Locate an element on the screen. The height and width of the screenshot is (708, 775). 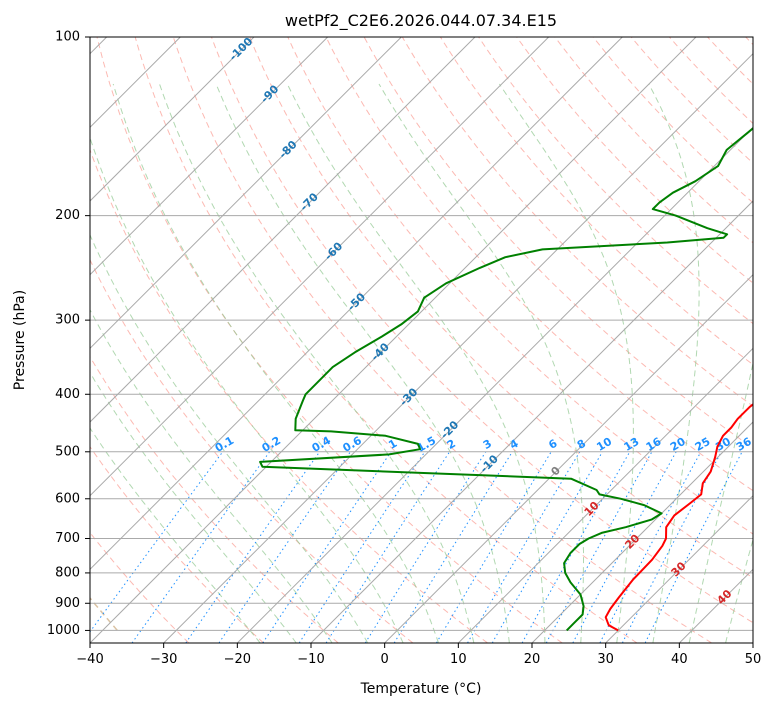
y-tick-label: 800 is located at coordinates (67, 572).